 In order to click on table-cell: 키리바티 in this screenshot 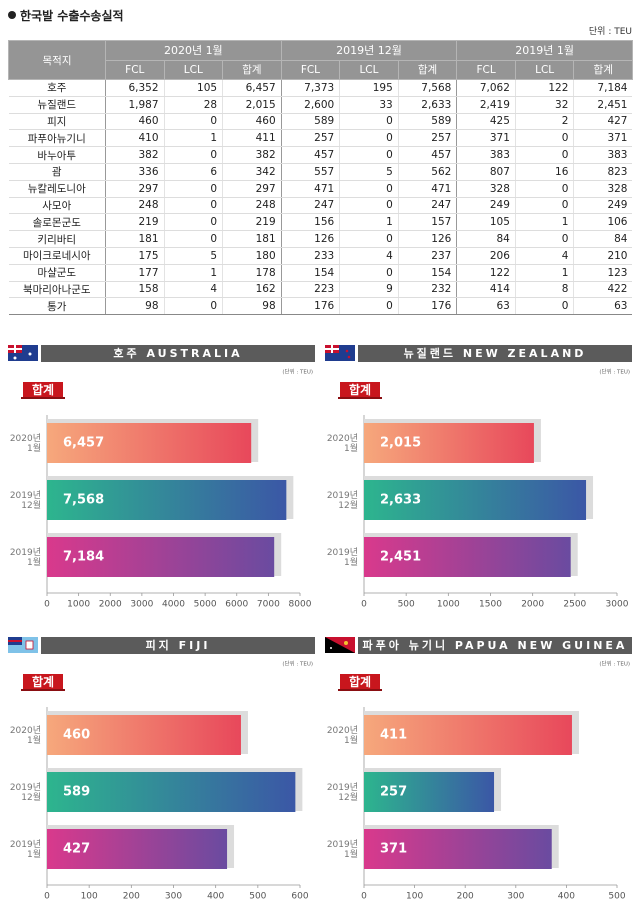, I will do `click(57, 239)`.